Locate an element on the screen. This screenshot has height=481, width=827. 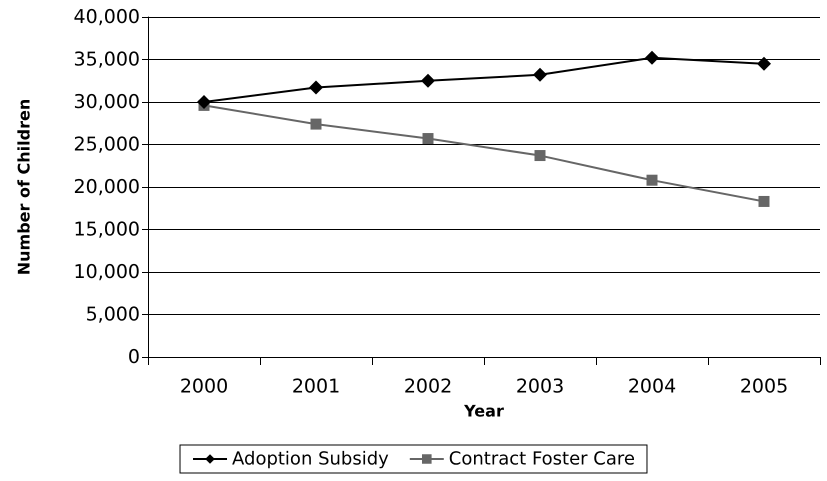
x-tick-label: 2005 is located at coordinates (764, 387).